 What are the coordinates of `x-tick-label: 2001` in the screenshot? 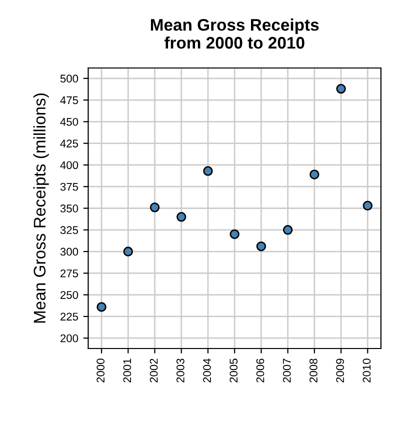 It's located at (127, 370).